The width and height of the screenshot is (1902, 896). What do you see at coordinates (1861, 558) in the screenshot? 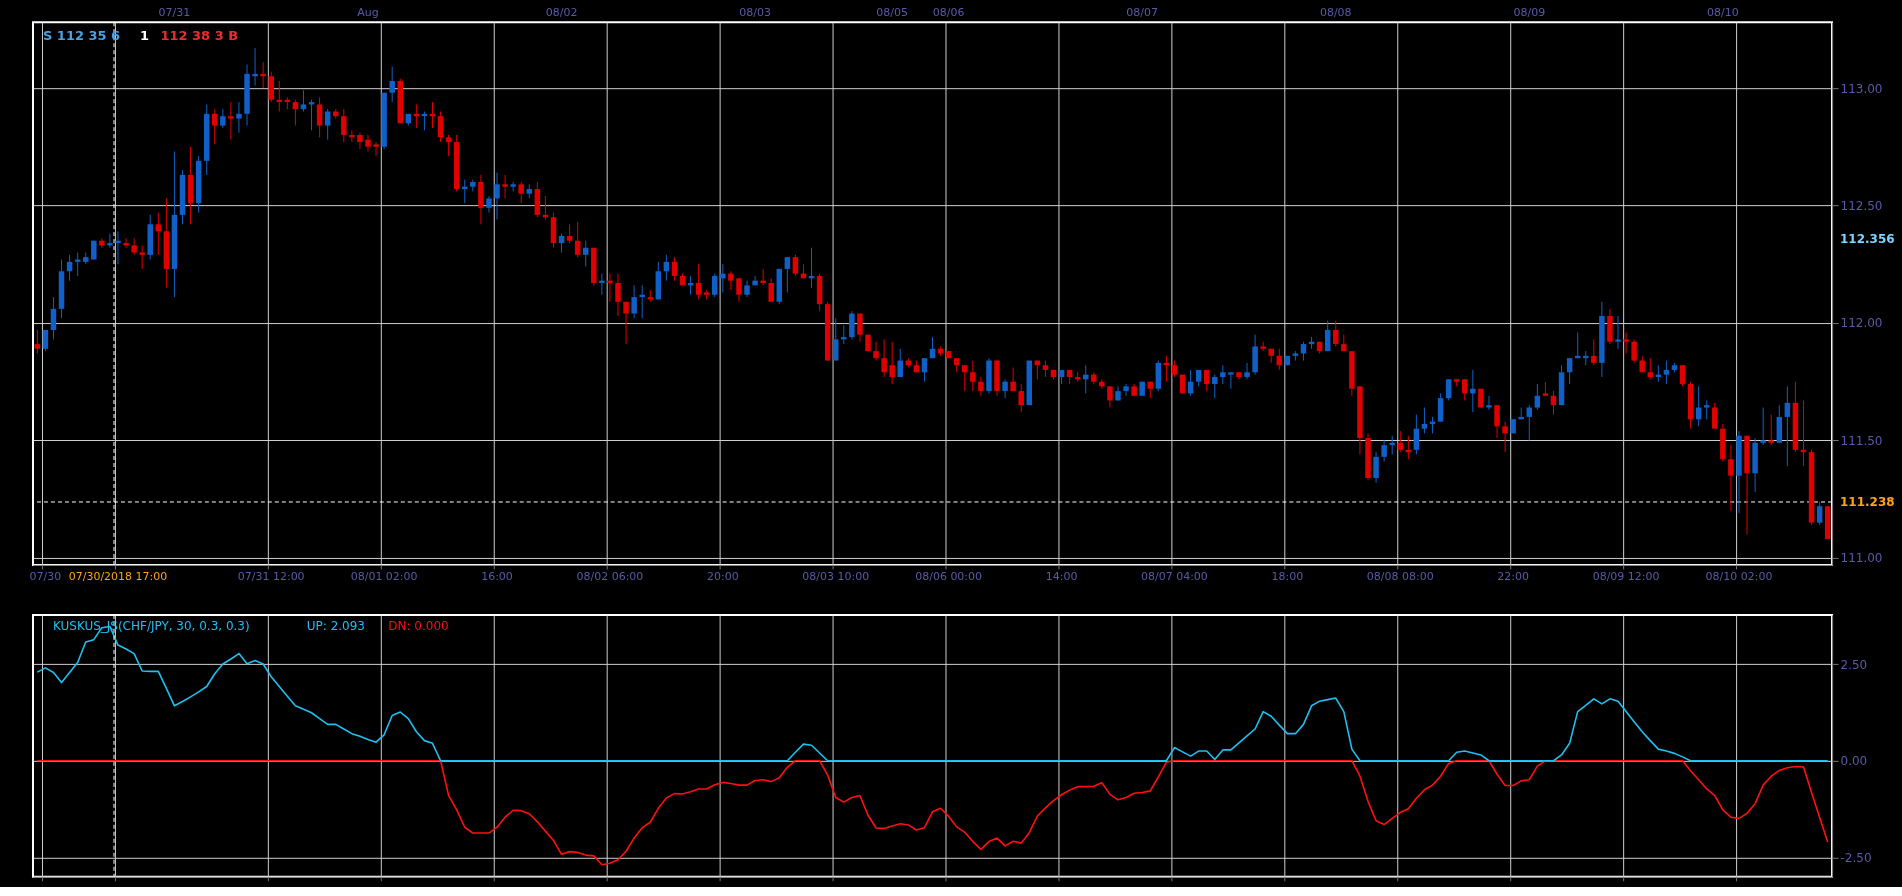
I see `y-tick-label: 111.00` at bounding box center [1861, 558].